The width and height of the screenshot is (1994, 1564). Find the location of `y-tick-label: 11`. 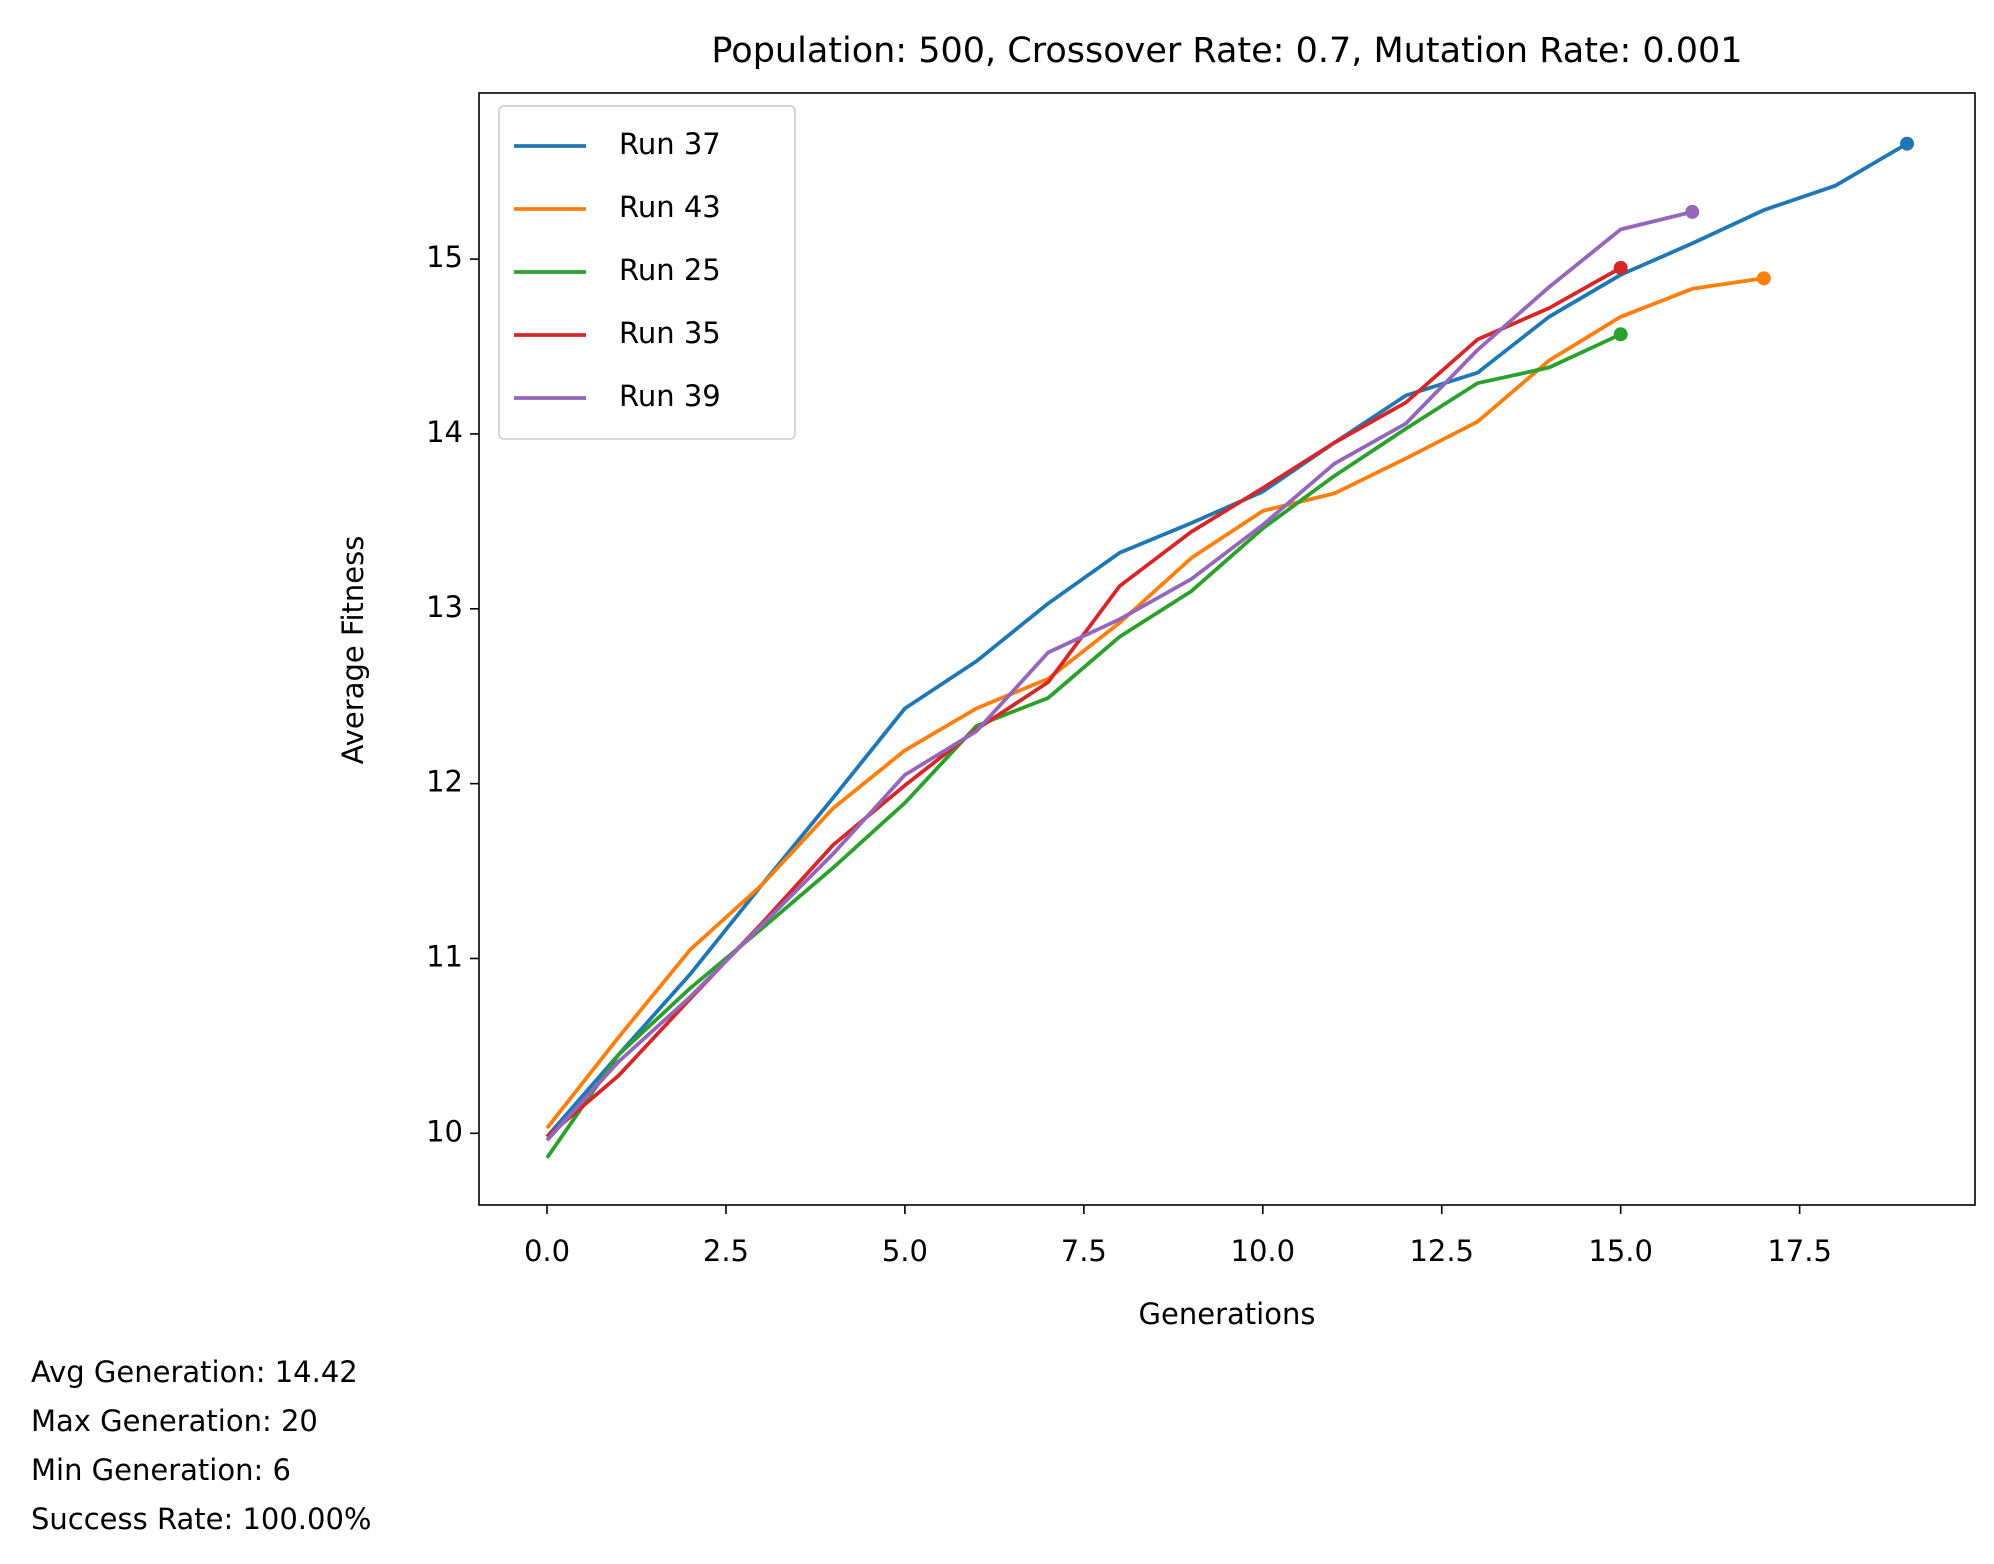

y-tick-label: 11 is located at coordinates (444, 956).